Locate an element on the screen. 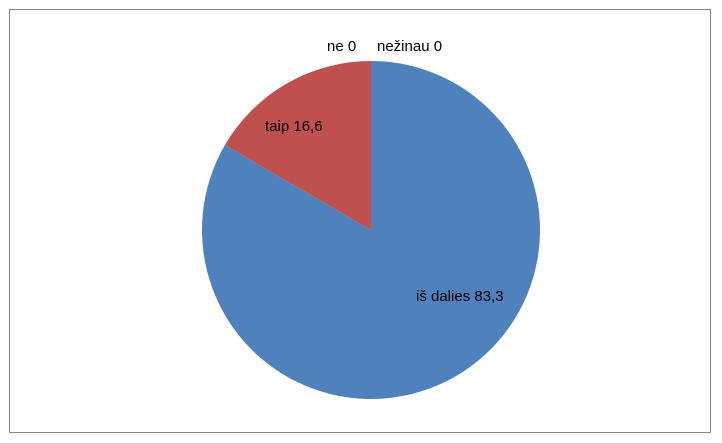 The width and height of the screenshot is (722, 443). data-label-is-dalies: iš dalies 83,3 is located at coordinates (460, 296).